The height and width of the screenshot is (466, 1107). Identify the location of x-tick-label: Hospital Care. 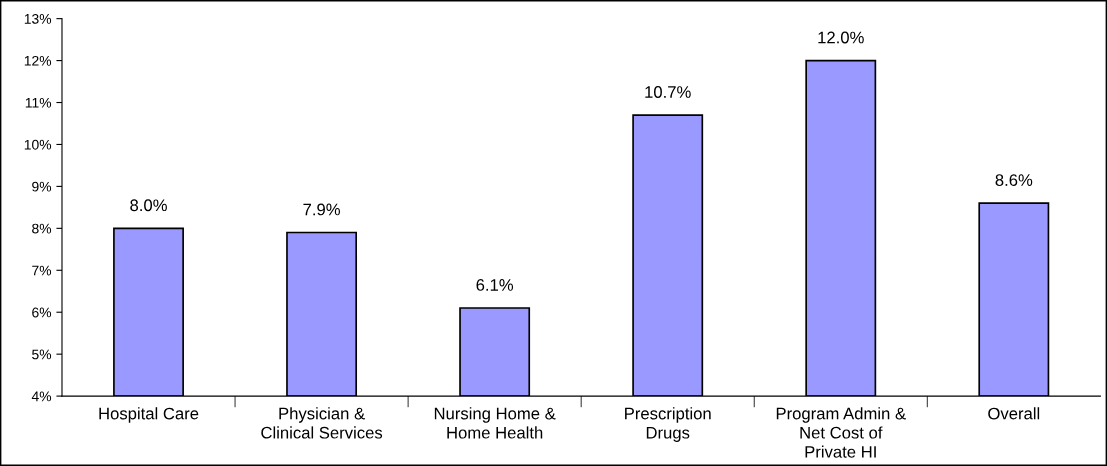
(149, 415).